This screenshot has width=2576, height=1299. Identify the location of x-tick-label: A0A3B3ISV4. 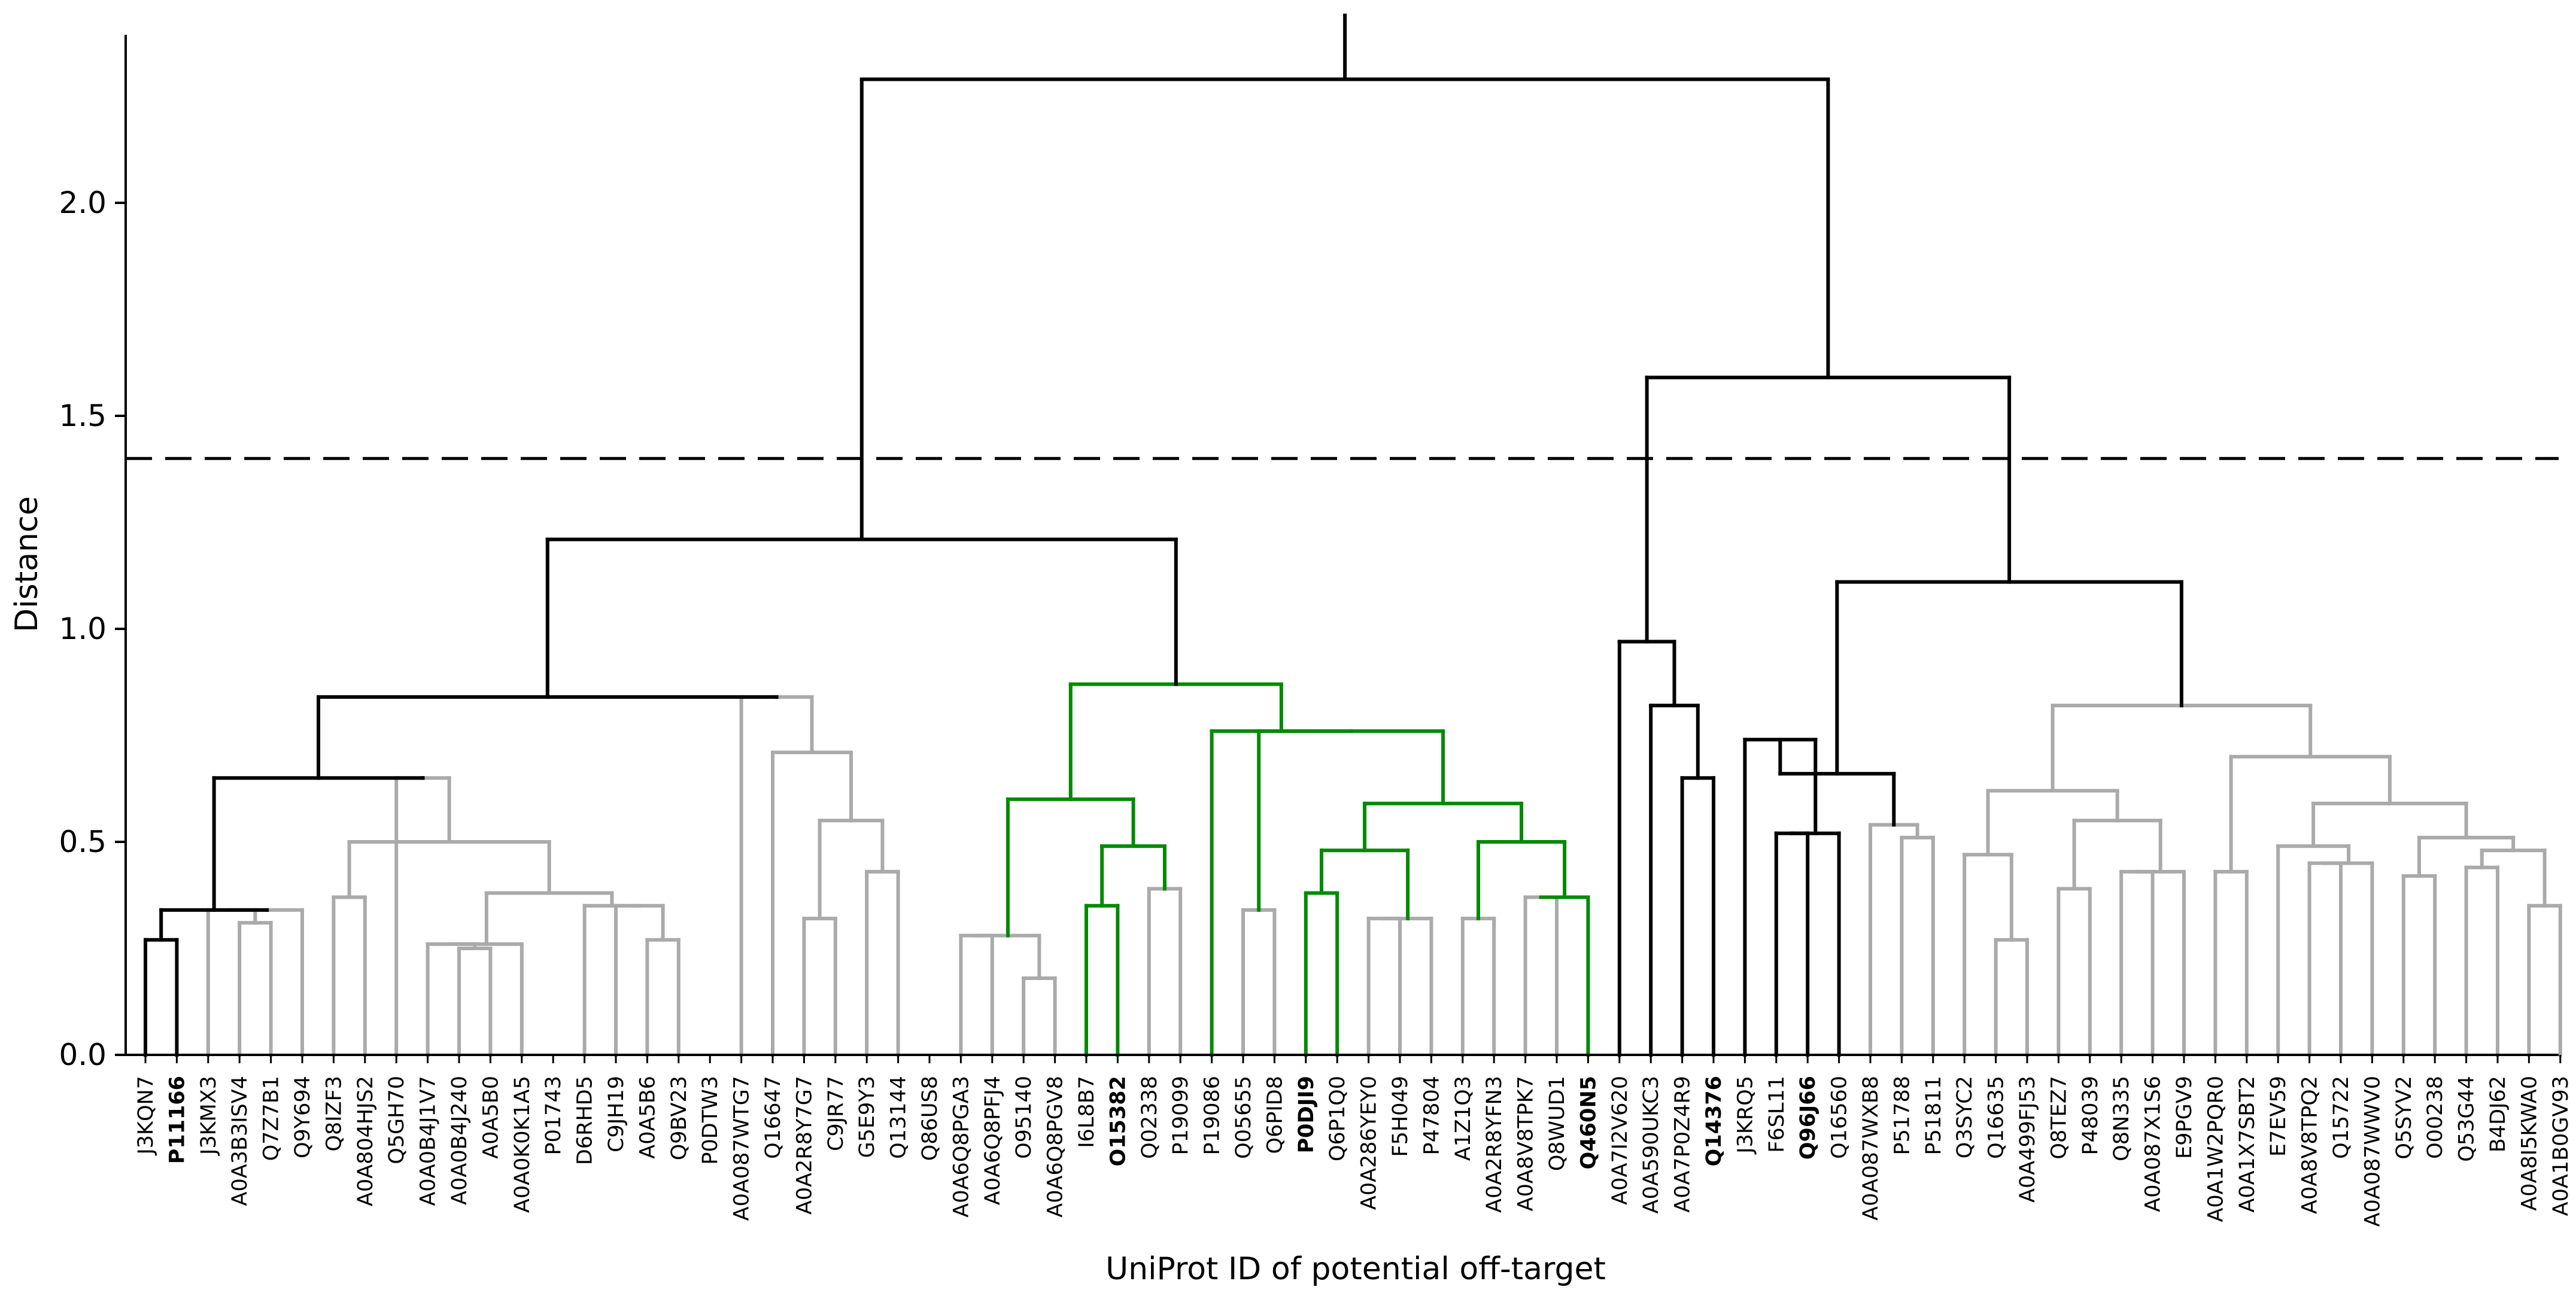
(240, 1141).